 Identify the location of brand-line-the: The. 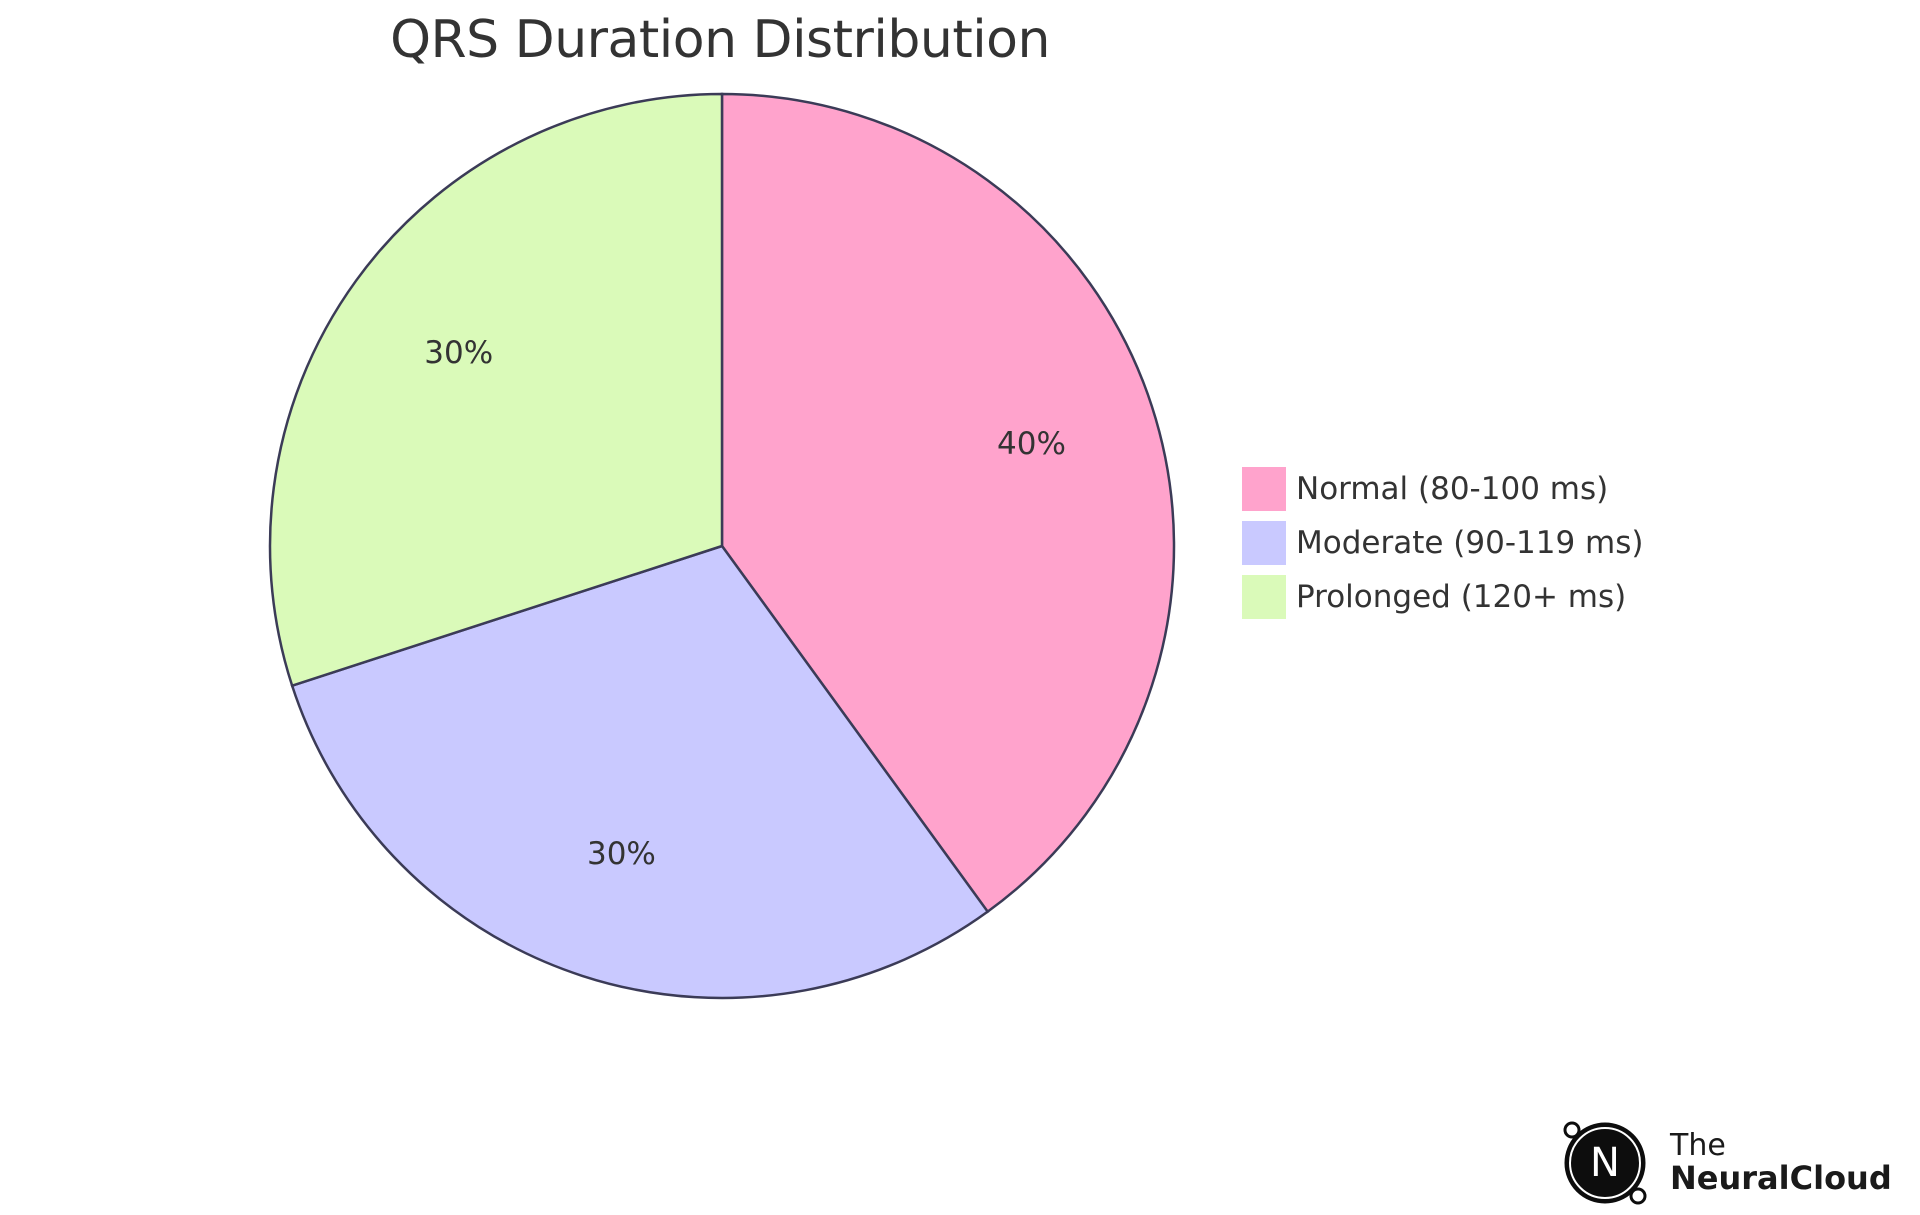
(1698, 1145).